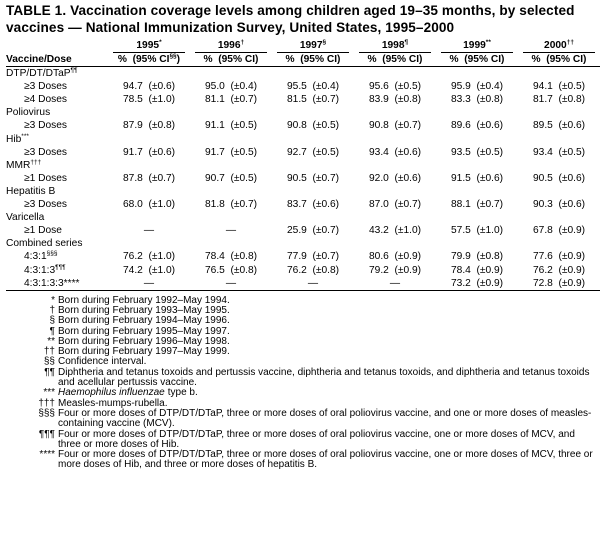  I want to click on footnote-text: Born during February 1997–May 1999., so click(144, 352).